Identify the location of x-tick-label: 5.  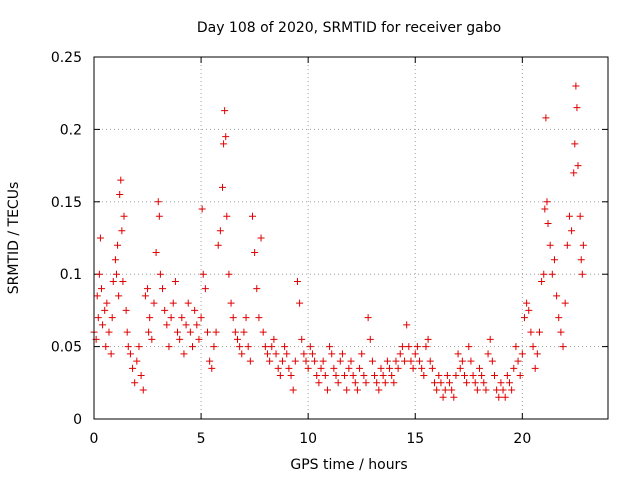
(201, 439).